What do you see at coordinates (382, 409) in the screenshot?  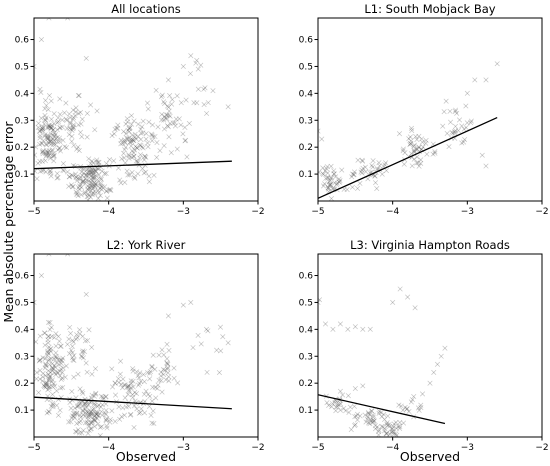 I see `fit-line` at bounding box center [382, 409].